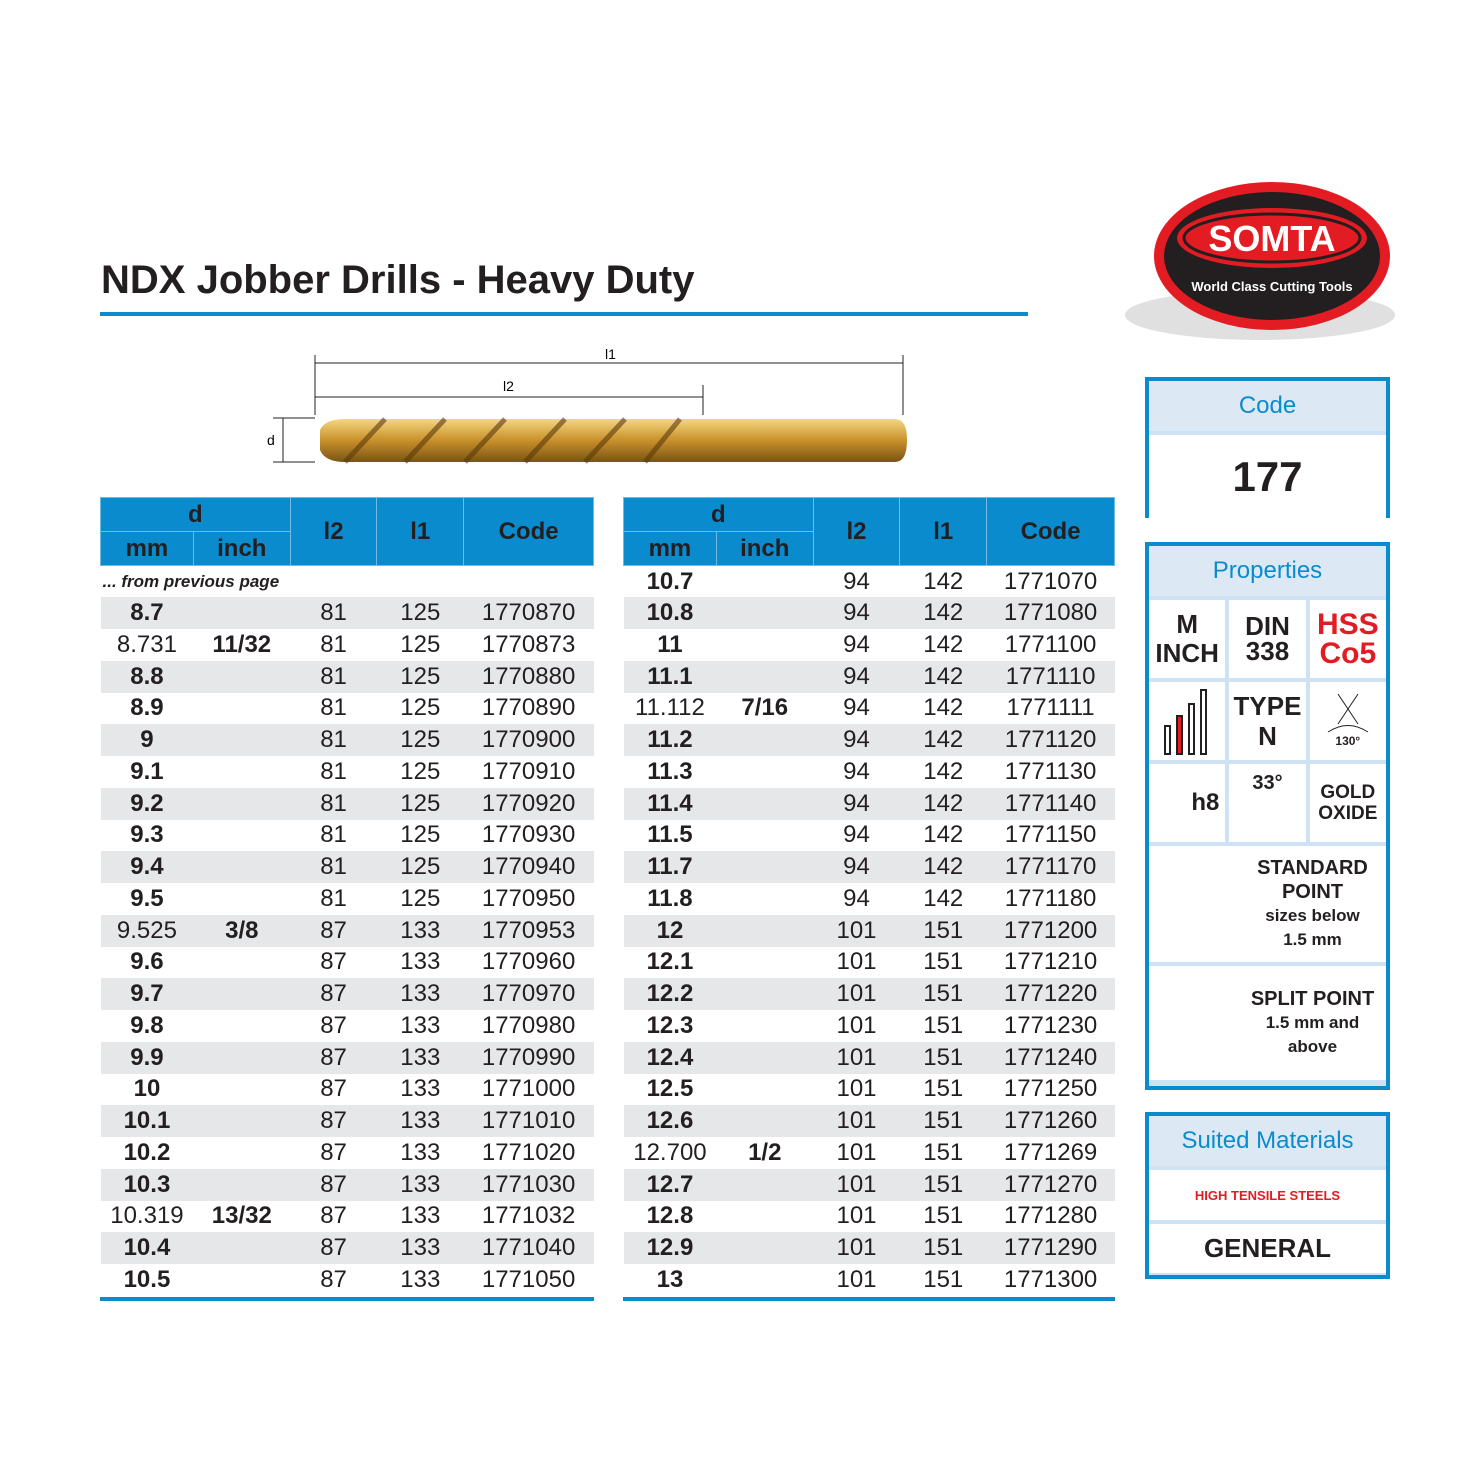 Image resolution: width=1465 pixels, height=1465 pixels. I want to click on cell-mm: 12.7, so click(670, 1184).